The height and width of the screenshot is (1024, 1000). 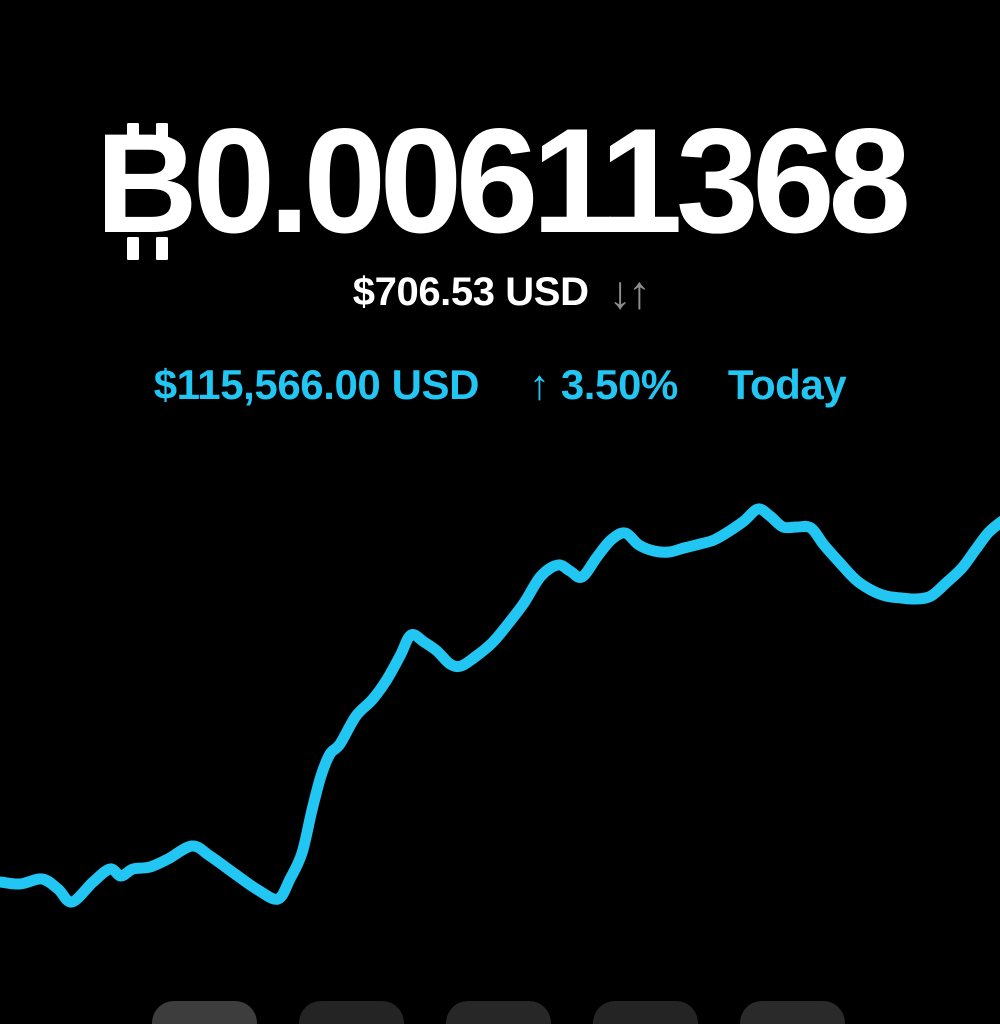 What do you see at coordinates (500, 385) in the screenshot?
I see `stats-row: $115,566.00 USD ↑ 3.50% Today` at bounding box center [500, 385].